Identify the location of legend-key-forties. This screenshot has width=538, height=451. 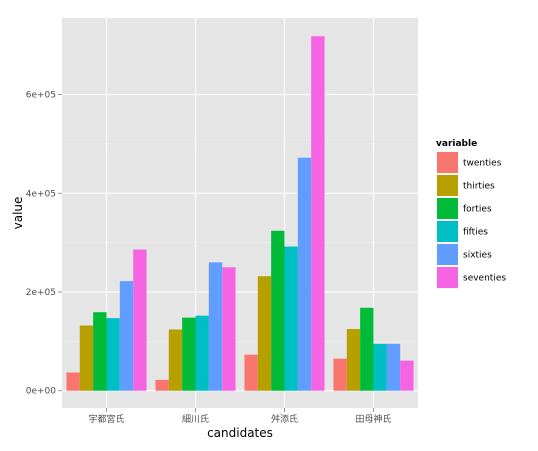
(447, 208).